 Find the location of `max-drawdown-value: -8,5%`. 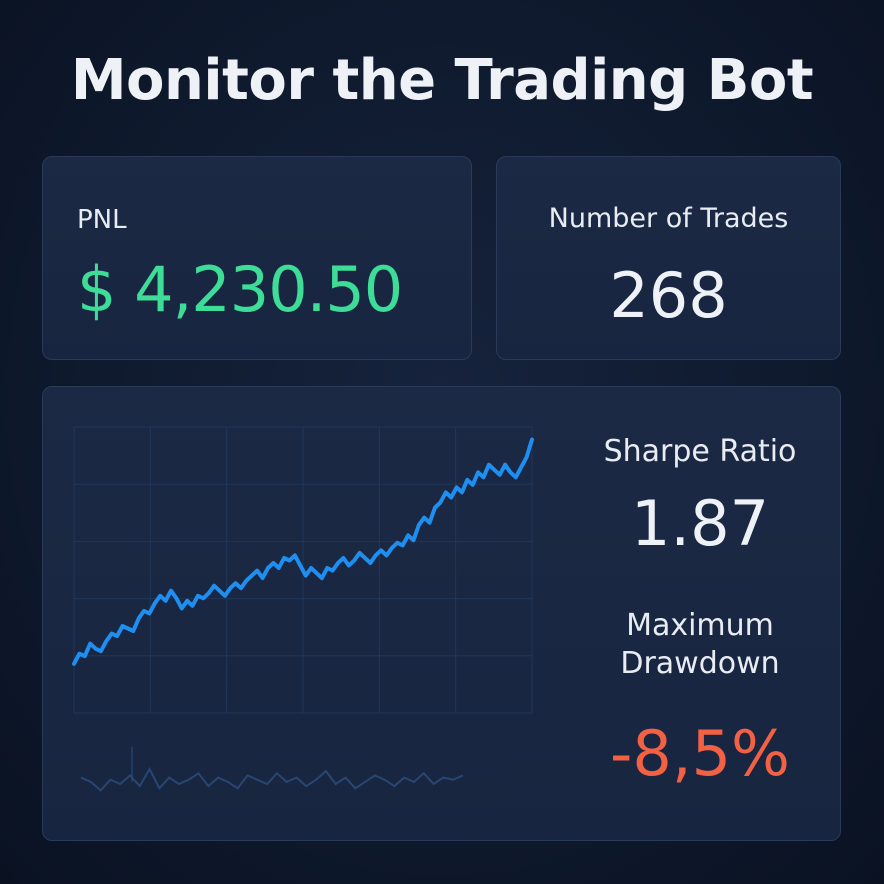

max-drawdown-value: -8,5% is located at coordinates (700, 753).